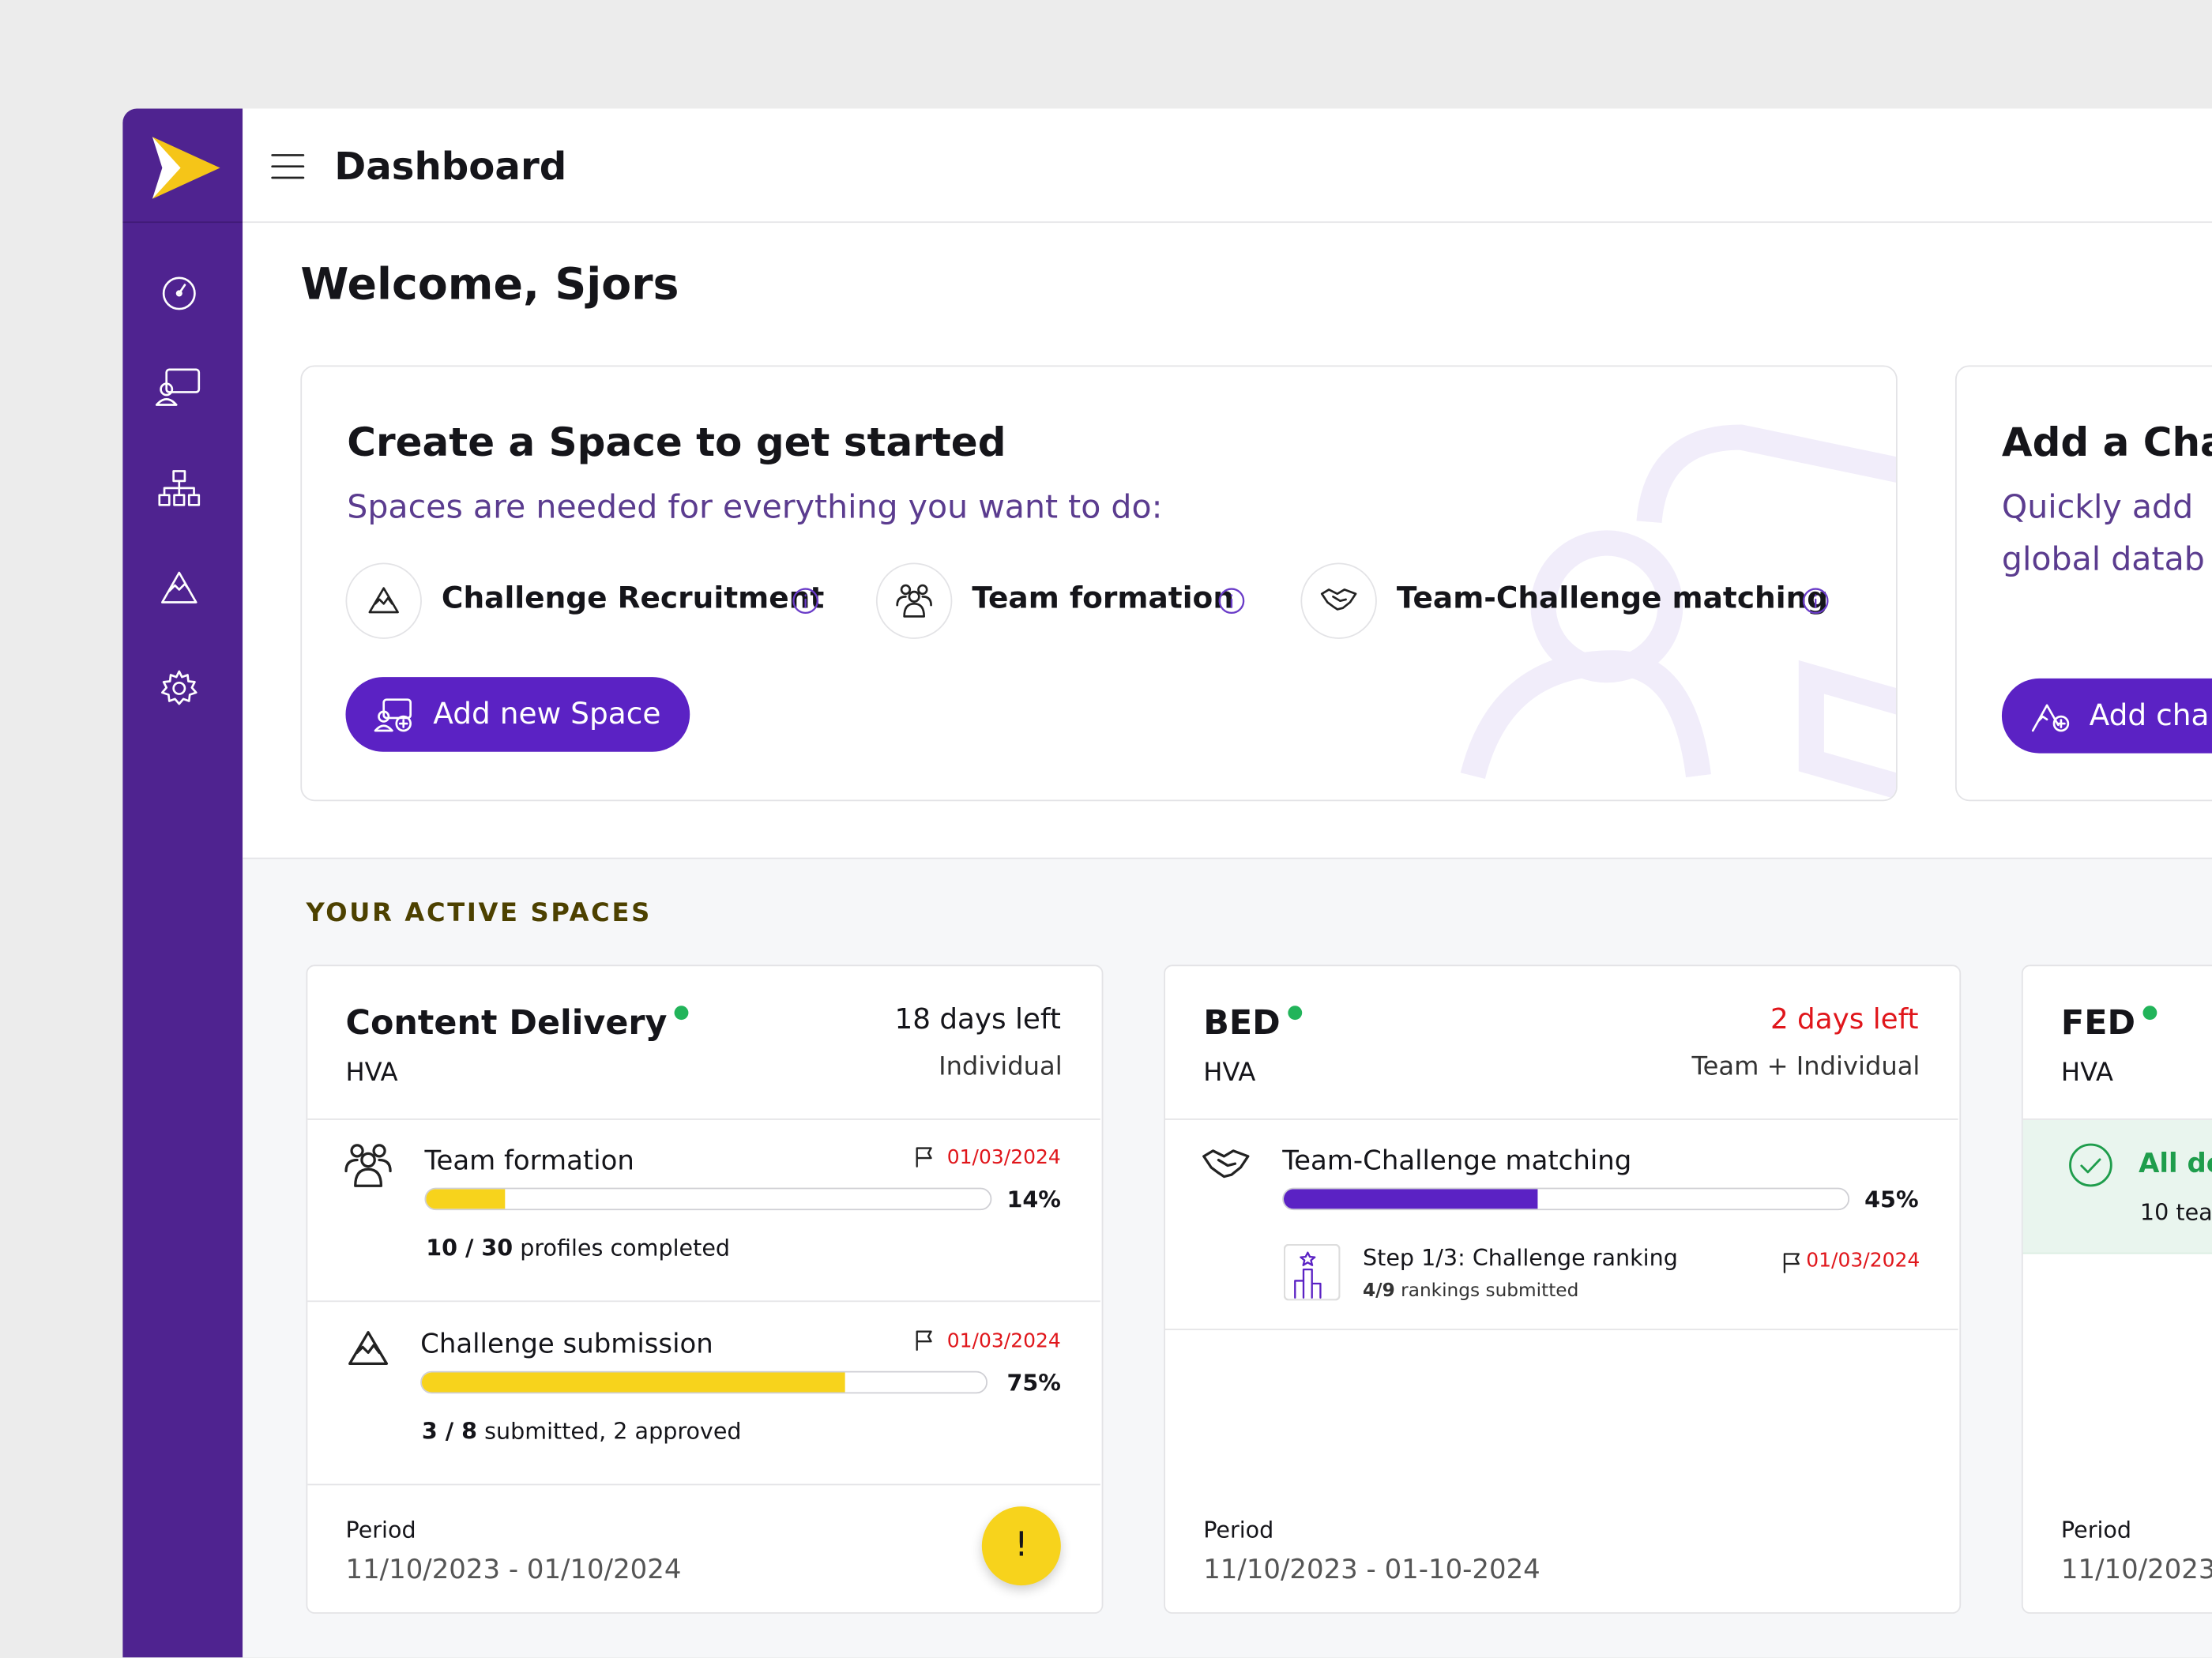  Describe the element at coordinates (2176, 1163) in the screenshot. I see `status-title: All do` at that location.